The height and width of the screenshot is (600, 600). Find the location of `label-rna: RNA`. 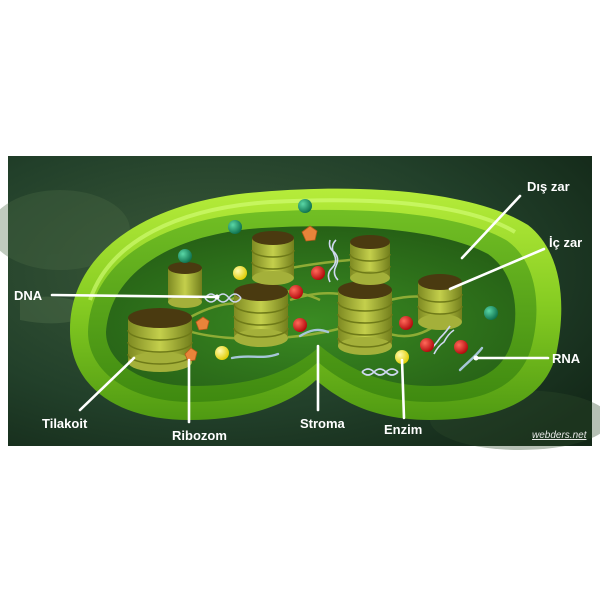

label-rna: RNA is located at coordinates (566, 358).